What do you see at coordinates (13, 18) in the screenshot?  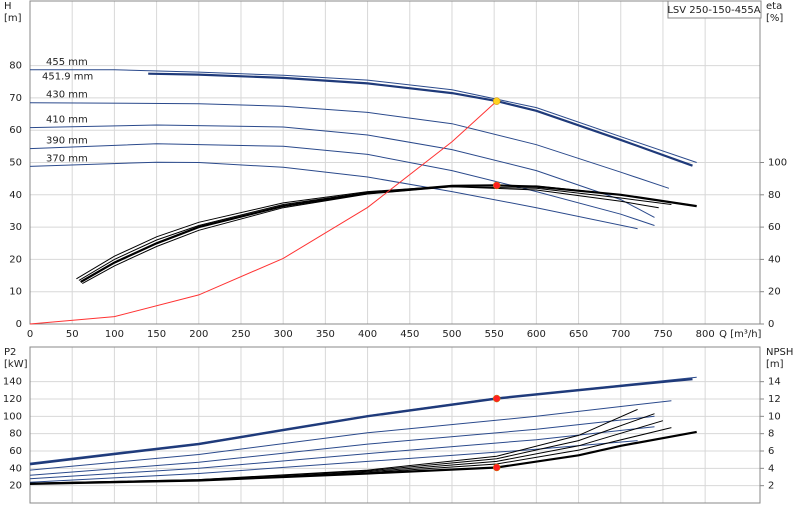 I see `y-axis-unit: [m]` at bounding box center [13, 18].